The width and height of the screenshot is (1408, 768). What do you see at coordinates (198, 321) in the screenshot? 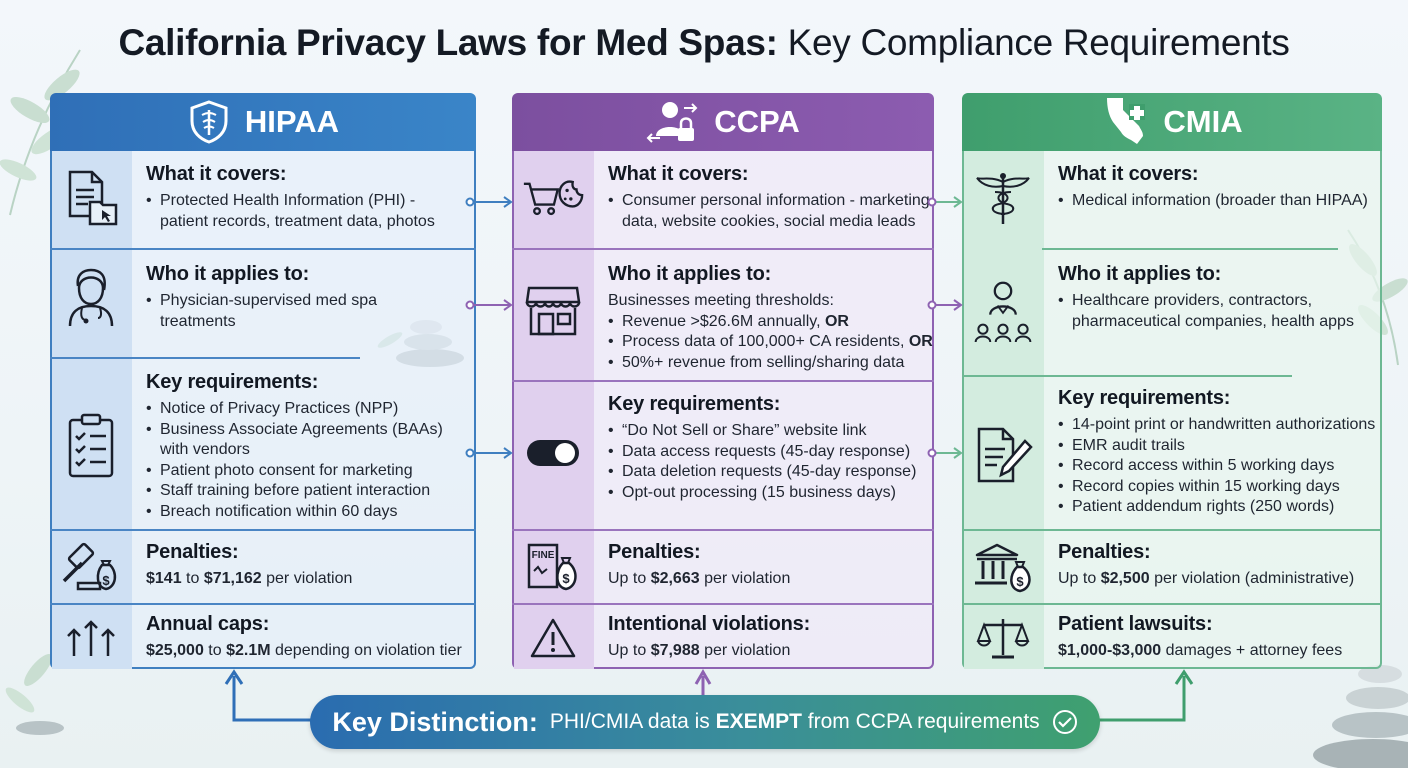
I see `line-cont: treatments` at bounding box center [198, 321].